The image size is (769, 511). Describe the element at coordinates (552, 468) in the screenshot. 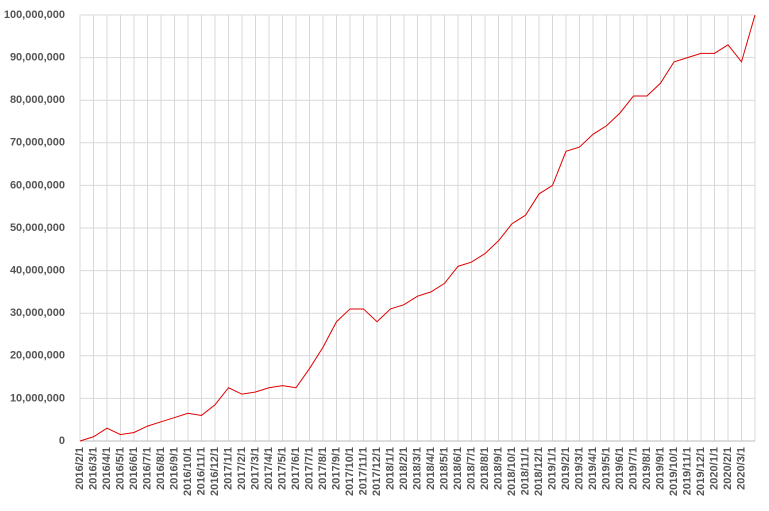

I see `x-tick-label: 2019/1/1` at that location.